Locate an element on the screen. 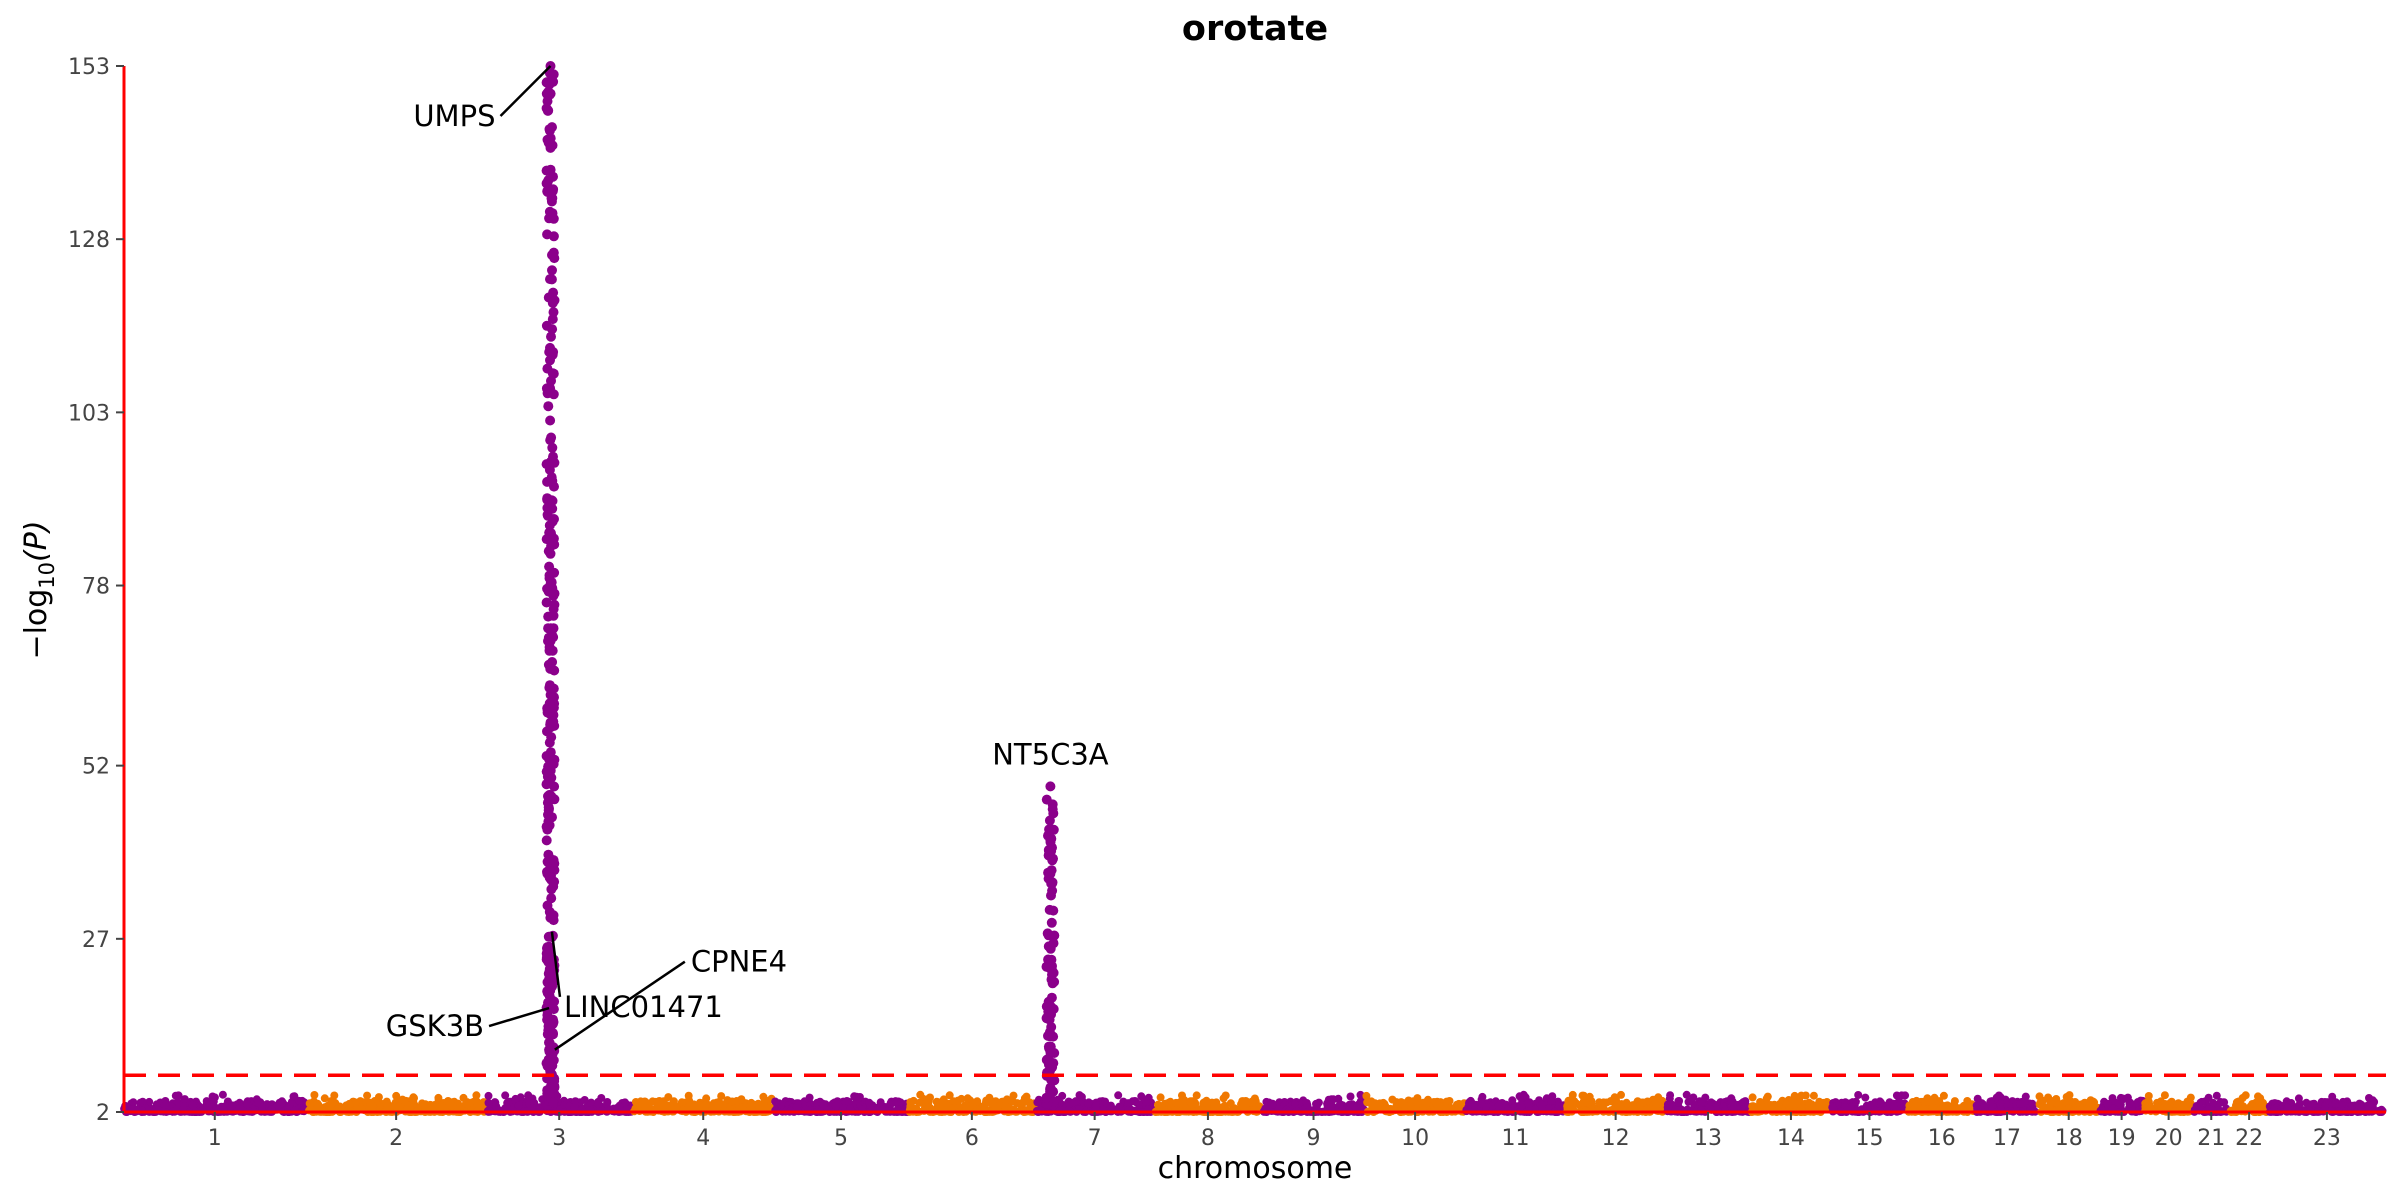 The image size is (2400, 1200). x-axis-ticks: 1 2 3 4 5 6 7 8 9 10 11 12 13 14 15 16 17 18 19 20 21 22 23 is located at coordinates (1274, 1131).